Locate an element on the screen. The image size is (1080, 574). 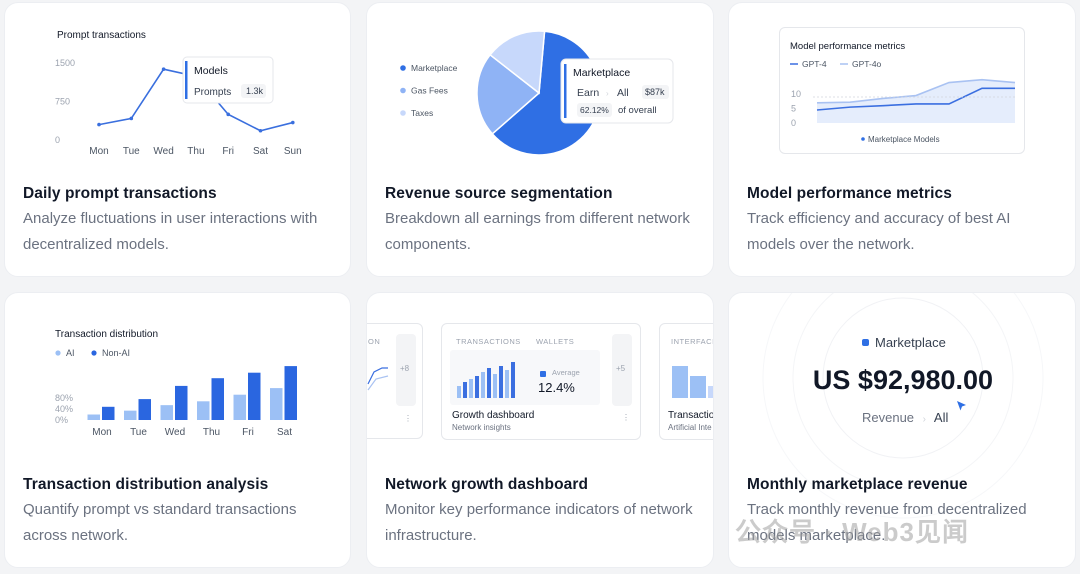
y-tick-label: 0 is located at coordinates (57, 140).